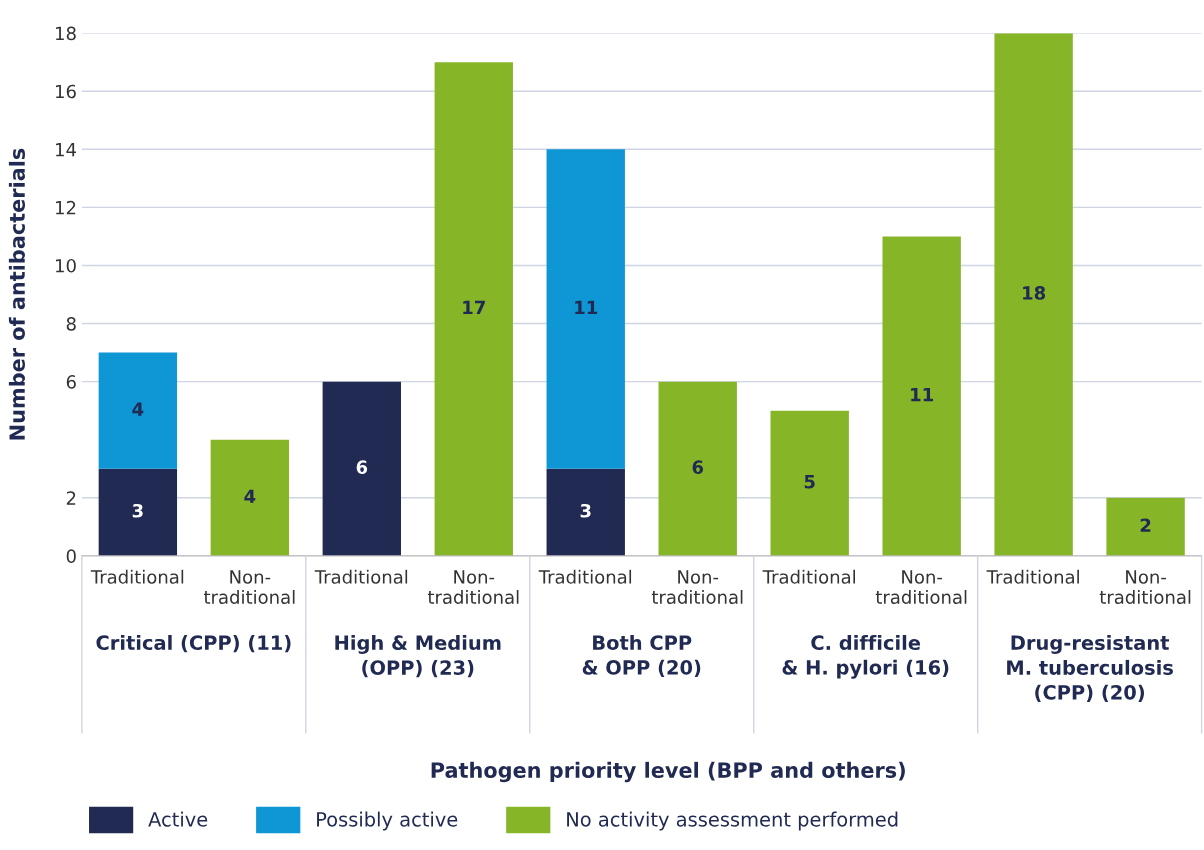 This screenshot has width=1204, height=850. I want to click on y-tick-label: 14, so click(66, 150).